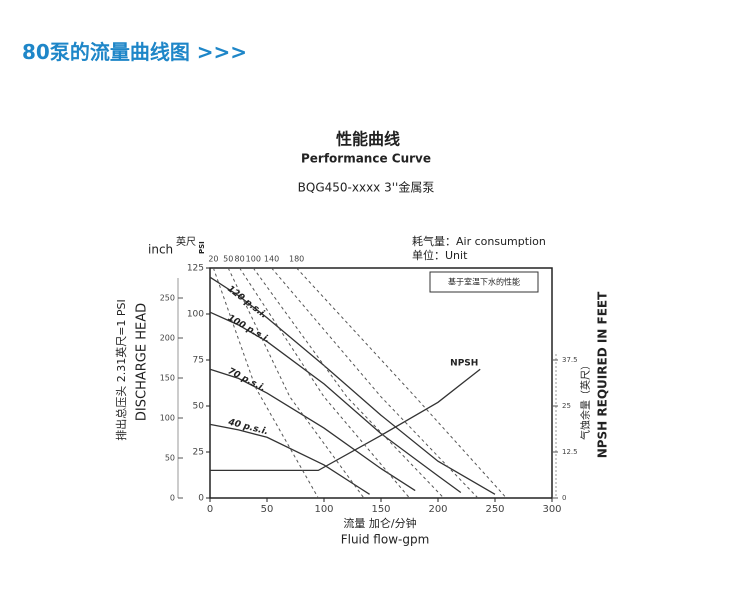 The height and width of the screenshot is (604, 750). What do you see at coordinates (479, 241) in the screenshot?
I see `legend-text: 耗气量：Air consumption` at bounding box center [479, 241].